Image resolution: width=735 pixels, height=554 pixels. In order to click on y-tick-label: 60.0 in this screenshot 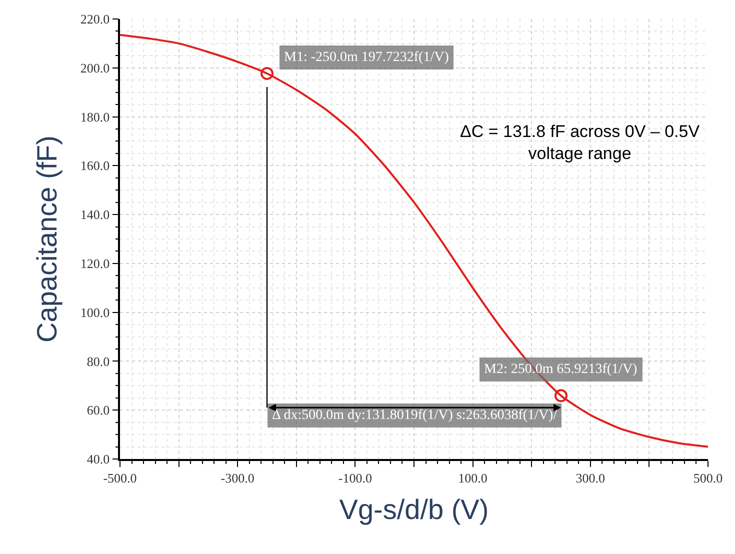, I will do `click(98, 410)`.